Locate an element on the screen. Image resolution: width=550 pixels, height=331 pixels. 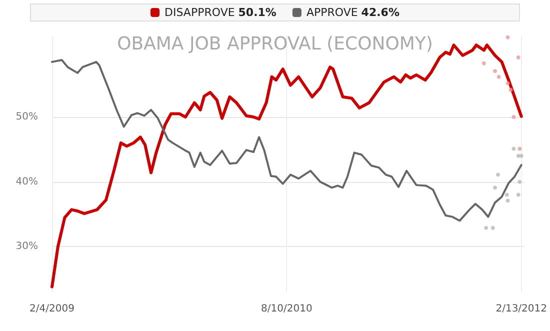
legend-label: DISAPPROVE 50.1% is located at coordinates (220, 12).